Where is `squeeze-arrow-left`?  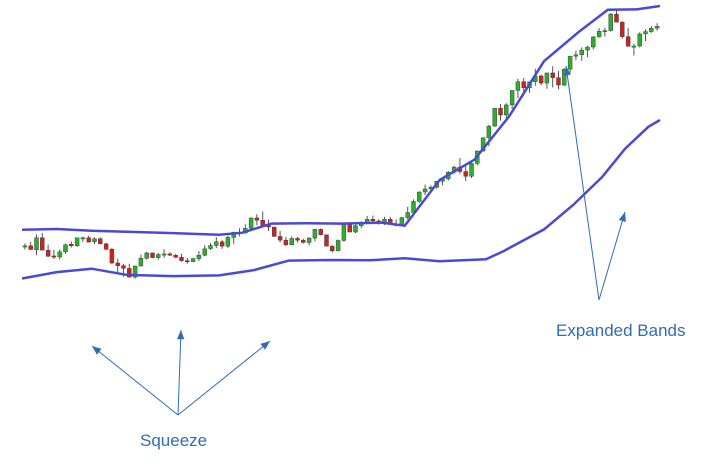 squeeze-arrow-left is located at coordinates (135, 380).